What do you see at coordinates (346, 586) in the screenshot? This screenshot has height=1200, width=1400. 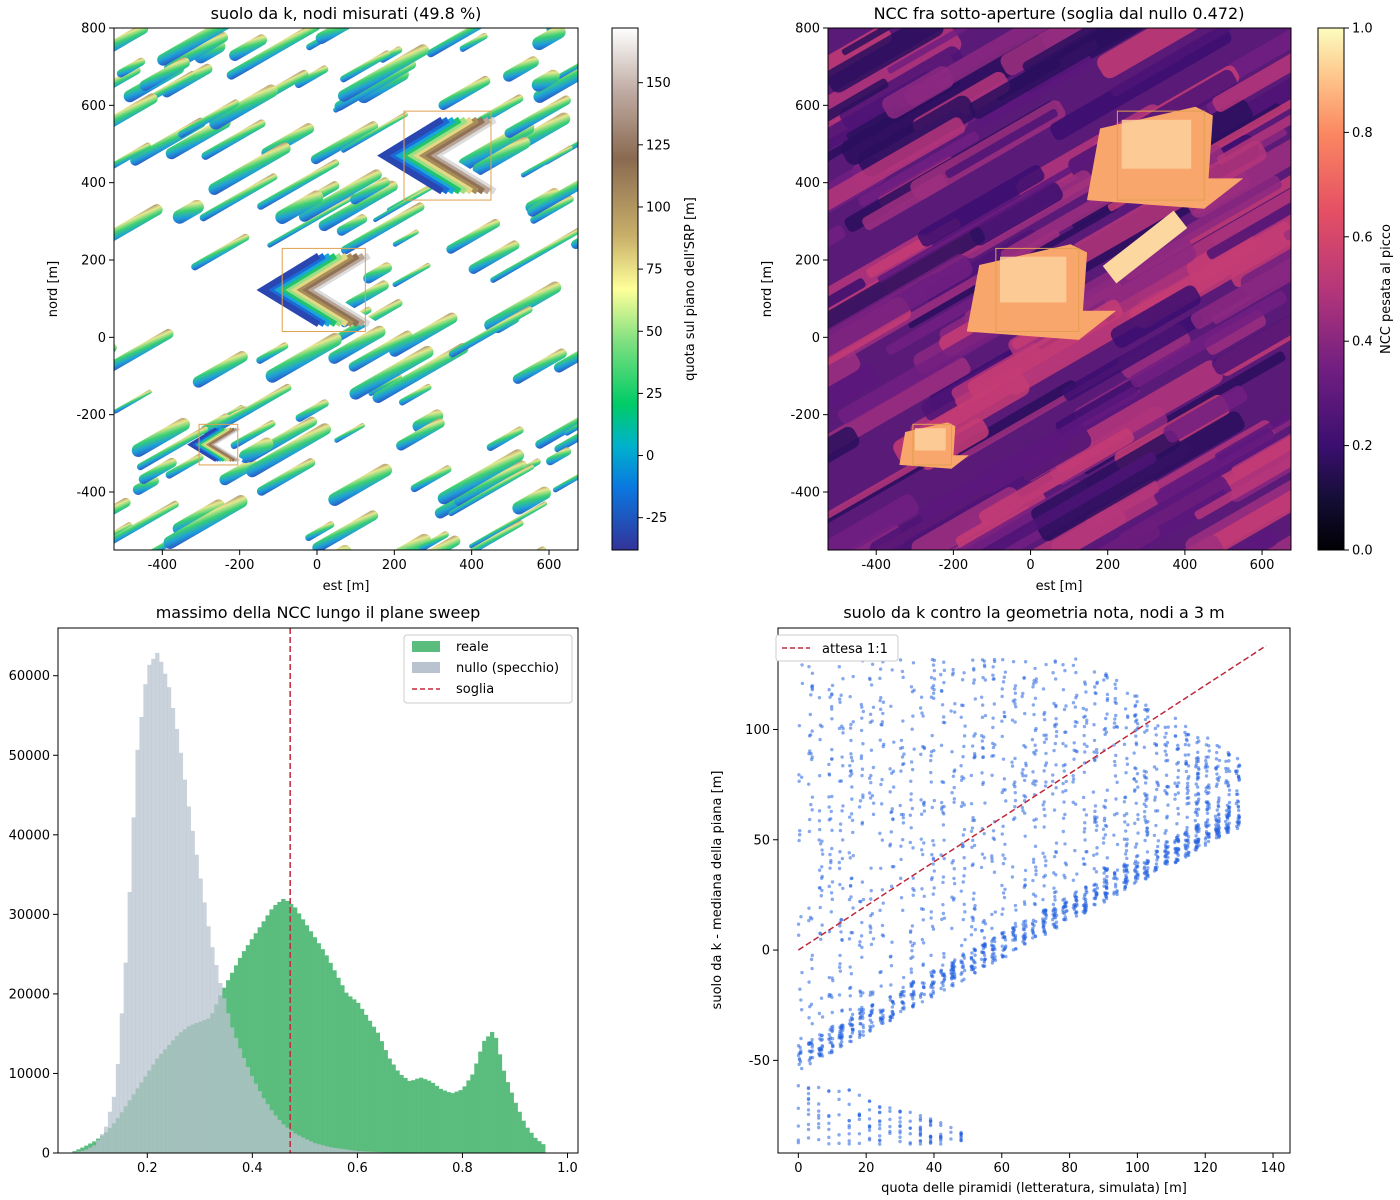 I see `ground-map-xlabel: est [m]` at bounding box center [346, 586].